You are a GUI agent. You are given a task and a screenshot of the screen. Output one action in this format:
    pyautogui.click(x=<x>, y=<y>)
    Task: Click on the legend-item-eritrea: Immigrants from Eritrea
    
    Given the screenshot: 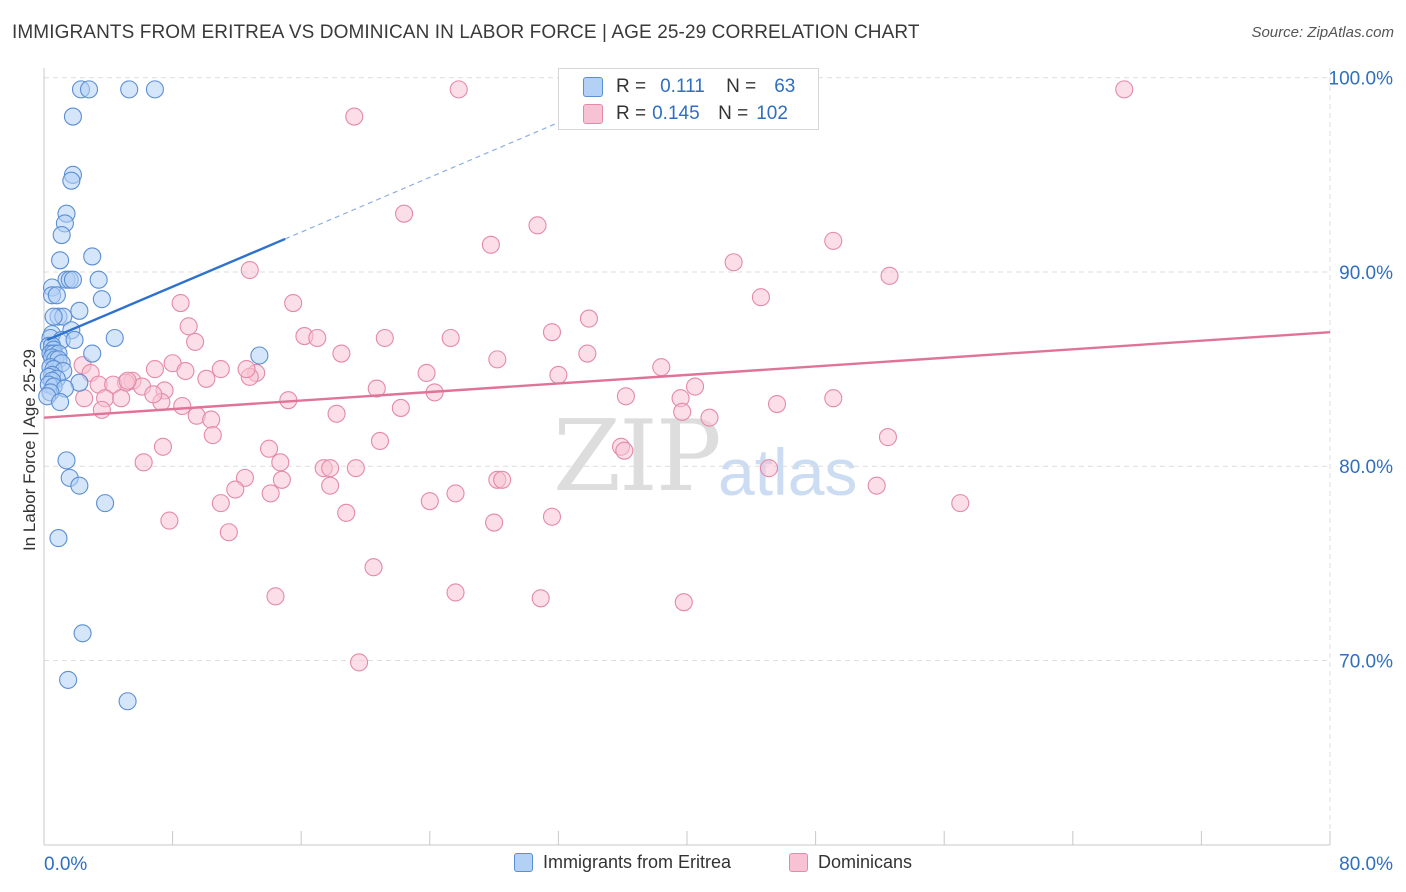 What is the action you would take?
    pyautogui.click(x=622, y=862)
    